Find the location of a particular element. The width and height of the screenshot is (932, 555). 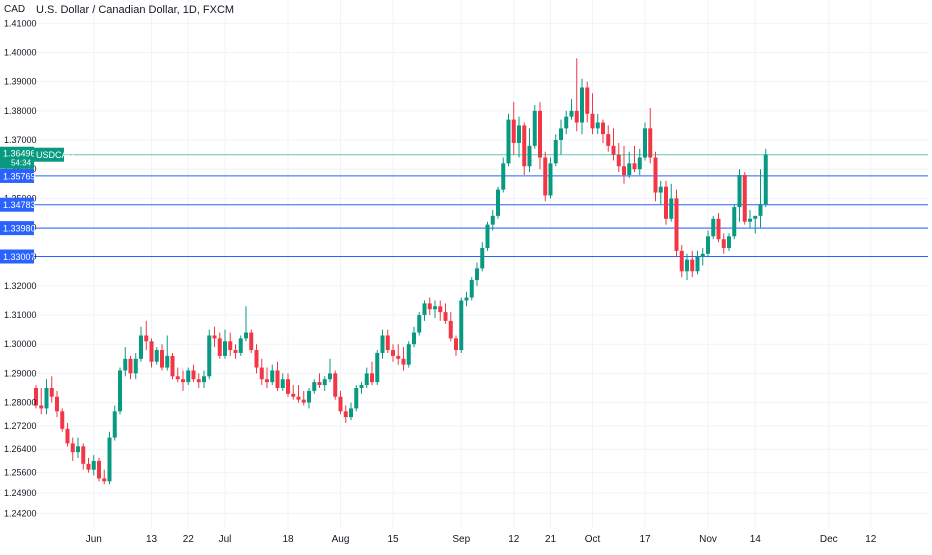

level-tag-text: 1.33980 is located at coordinates (19, 229).